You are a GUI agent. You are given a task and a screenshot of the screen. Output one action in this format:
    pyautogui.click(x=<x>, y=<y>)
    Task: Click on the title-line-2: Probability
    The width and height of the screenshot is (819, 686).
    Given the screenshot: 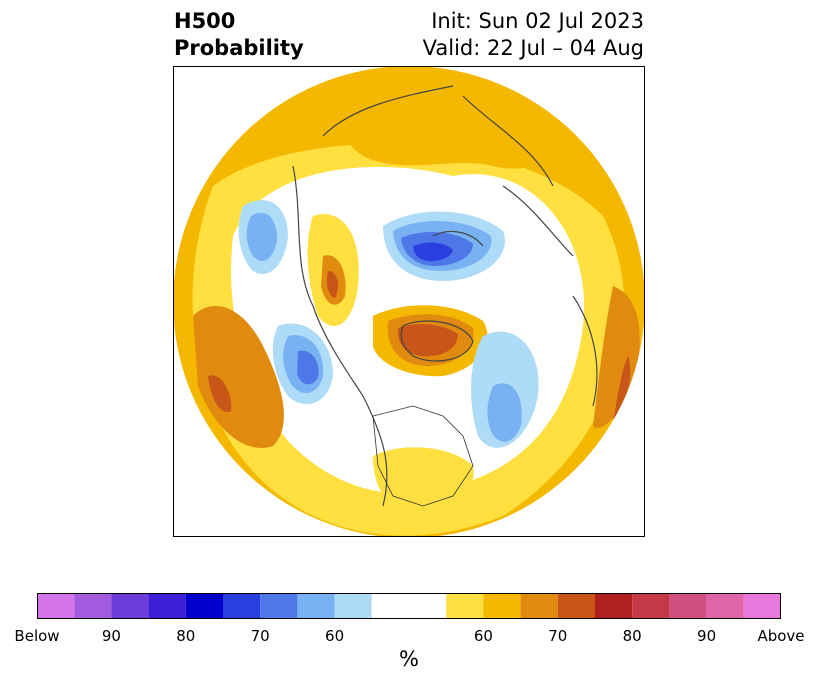 What is the action you would take?
    pyautogui.click(x=239, y=48)
    